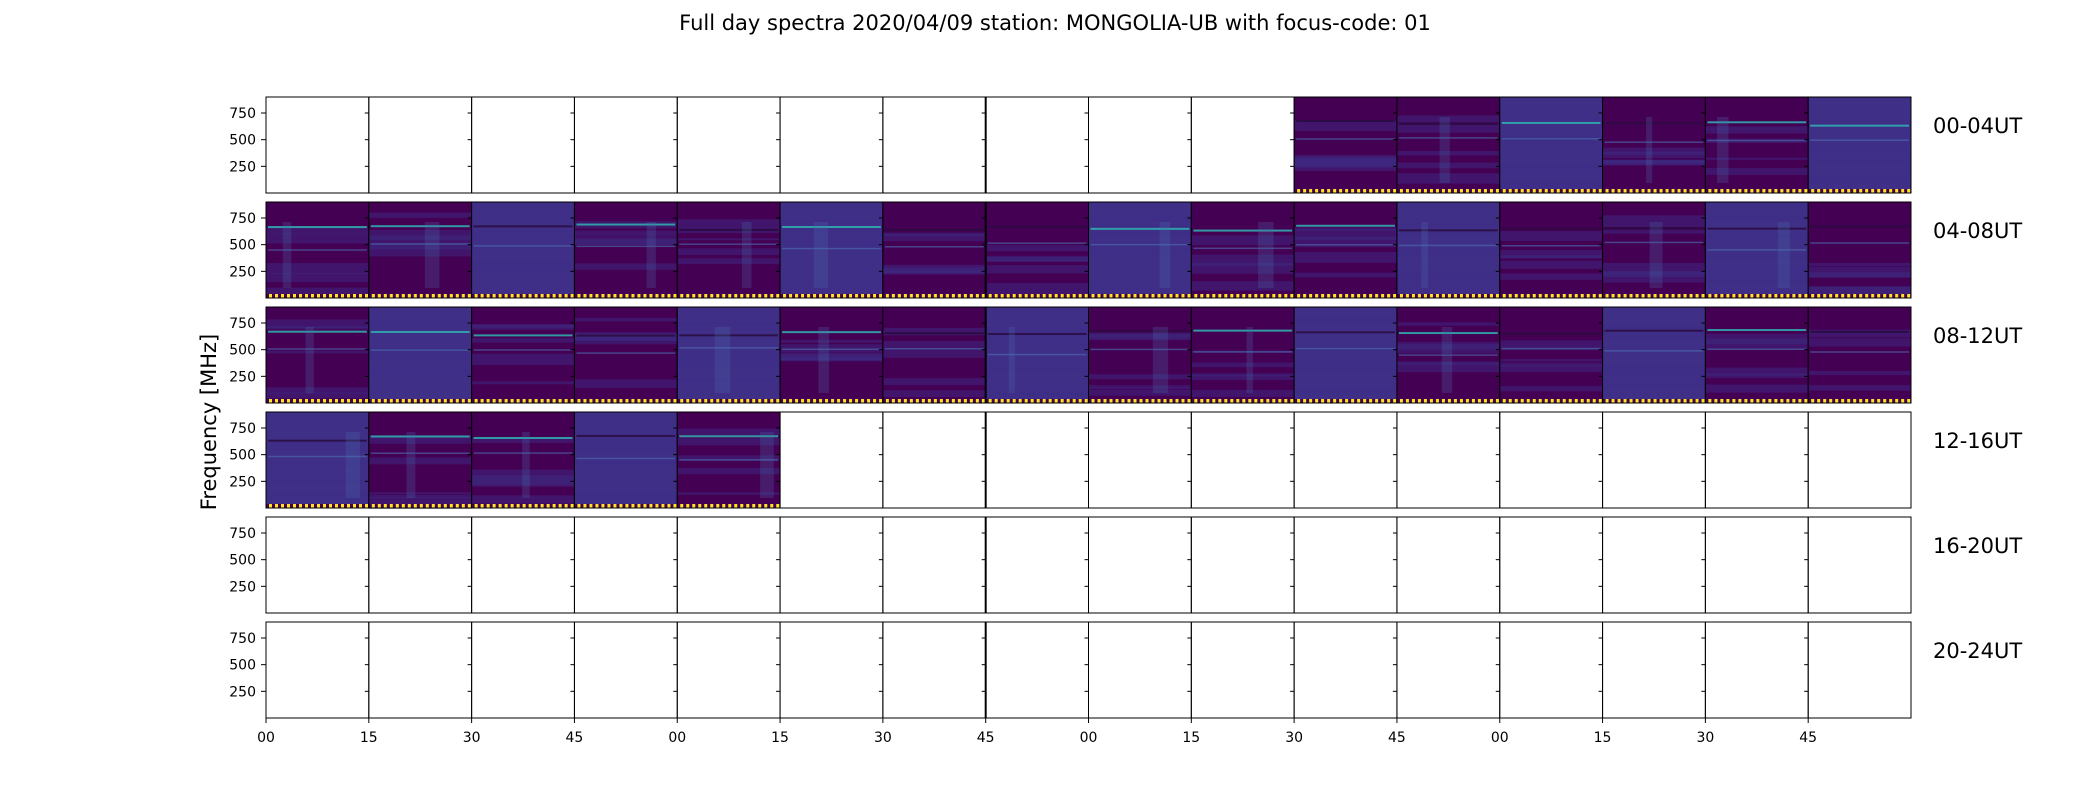  Describe the element at coordinates (1977, 126) in the screenshot. I see `row-label: 00-04UT` at that location.